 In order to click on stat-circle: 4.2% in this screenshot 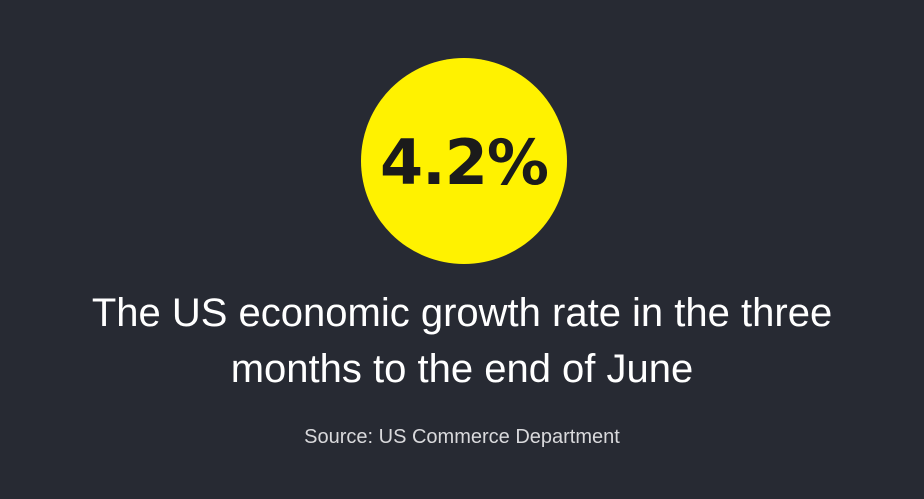, I will do `click(464, 161)`.